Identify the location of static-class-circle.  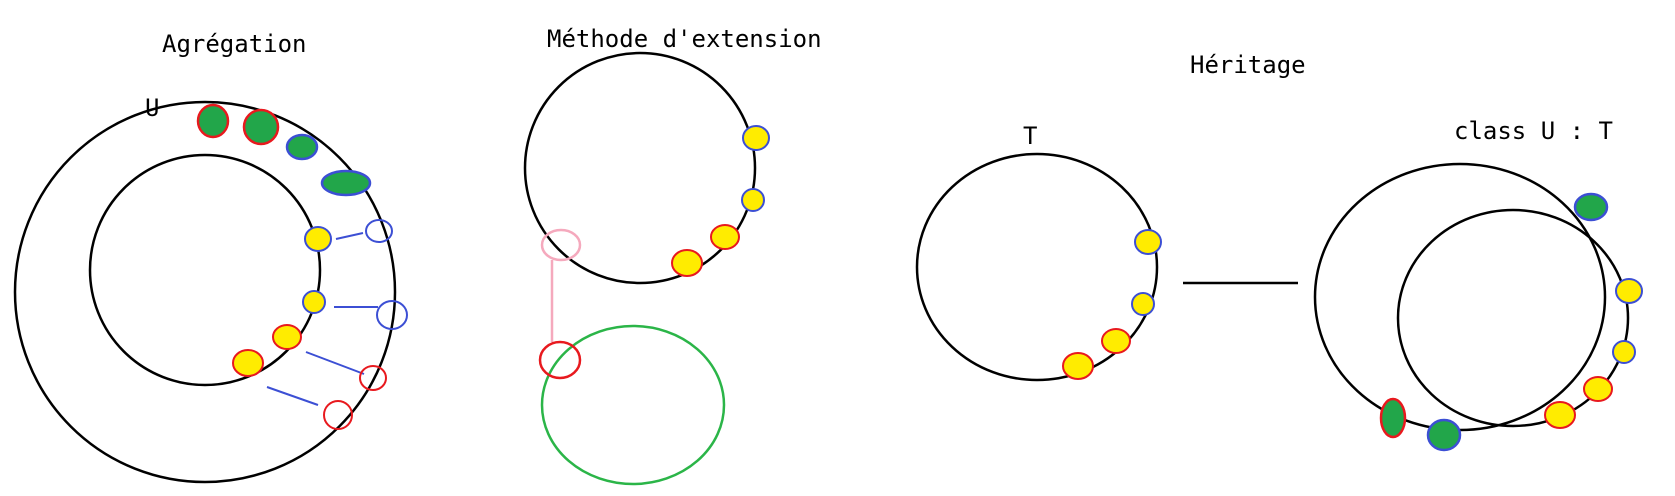
(633, 405).